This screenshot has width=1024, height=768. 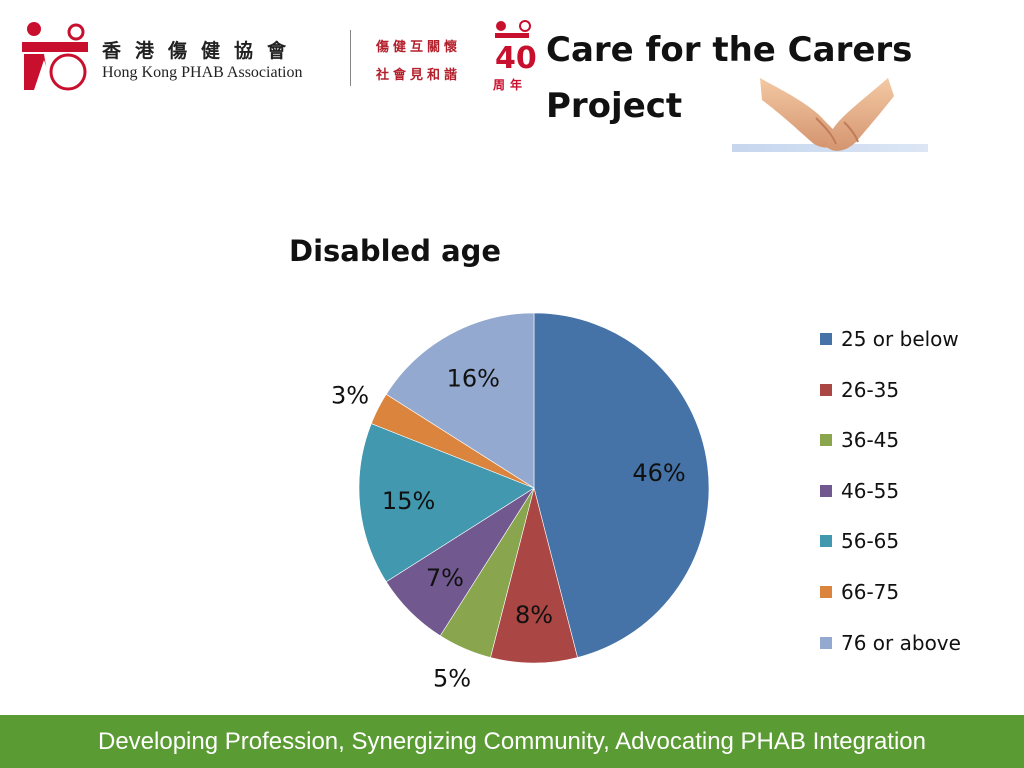 What do you see at coordinates (350, 395) in the screenshot?
I see `pie-label-66-75: 3%` at bounding box center [350, 395].